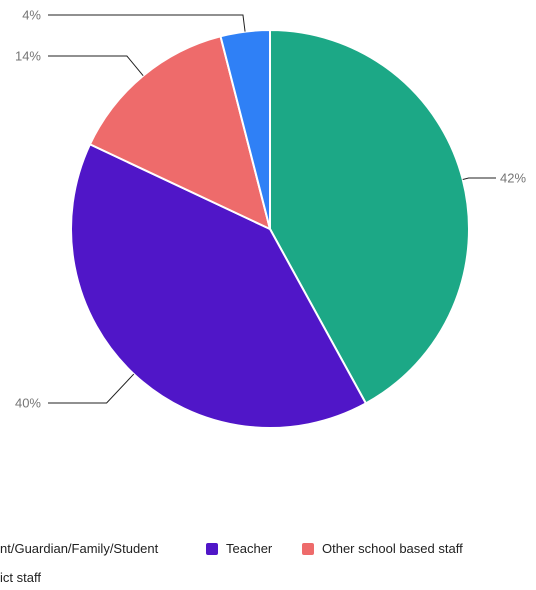 The width and height of the screenshot is (536, 590). What do you see at coordinates (180, 133) in the screenshot?
I see `pie-slice-other-school-based-staff` at bounding box center [180, 133].